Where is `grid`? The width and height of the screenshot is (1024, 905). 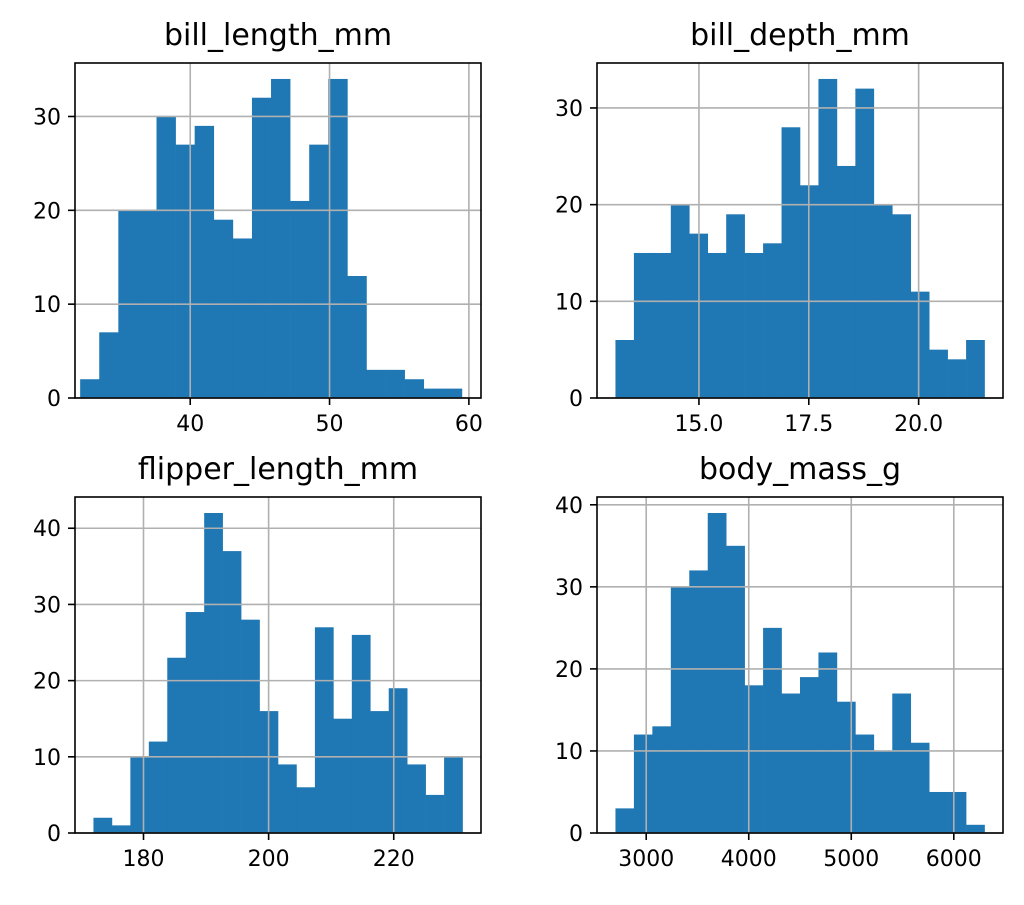
grid is located at coordinates (278, 665).